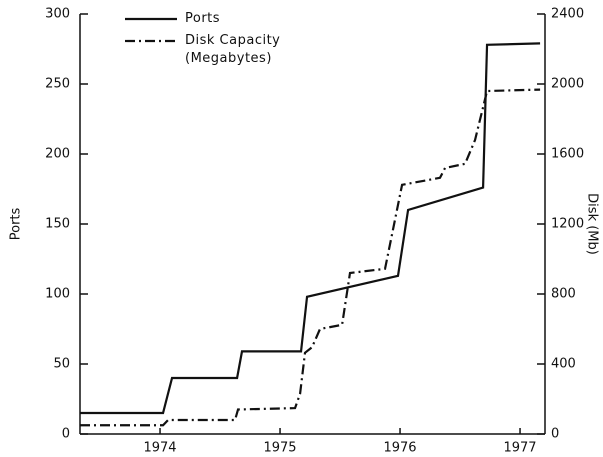  What do you see at coordinates (57, 154) in the screenshot?
I see `y-tick-label: 200` at bounding box center [57, 154].